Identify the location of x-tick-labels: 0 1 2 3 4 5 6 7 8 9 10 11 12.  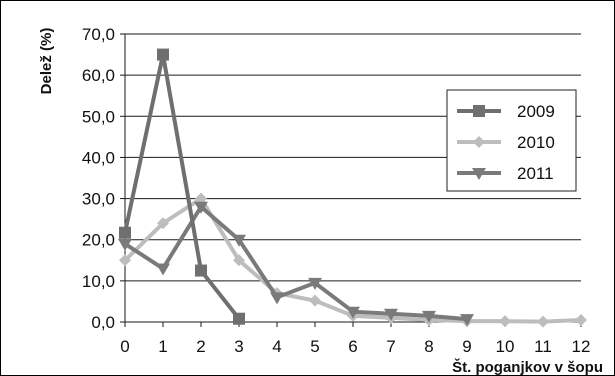
(355, 346).